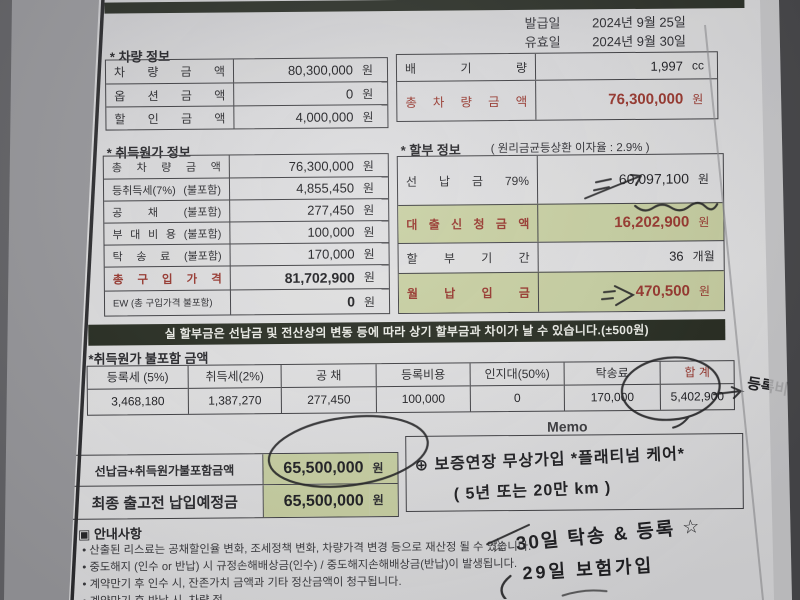 This screenshot has height=600, width=800. What do you see at coordinates (667, 66) in the screenshot?
I see `row-value: 1,997` at bounding box center [667, 66].